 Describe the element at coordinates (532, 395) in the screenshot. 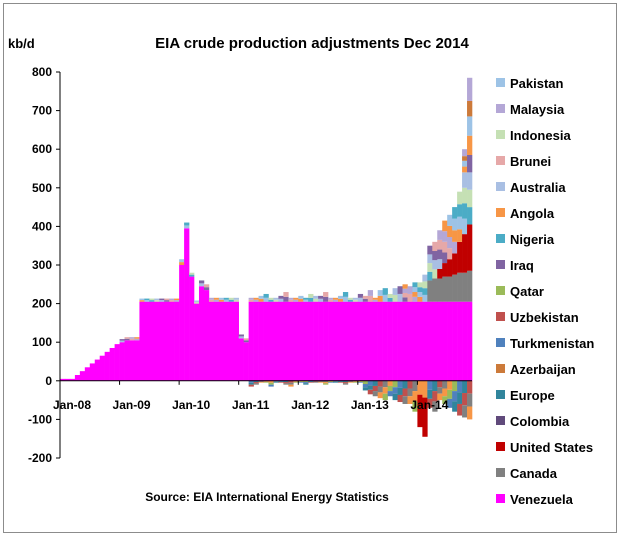

I see `legend-label: Europe` at that location.